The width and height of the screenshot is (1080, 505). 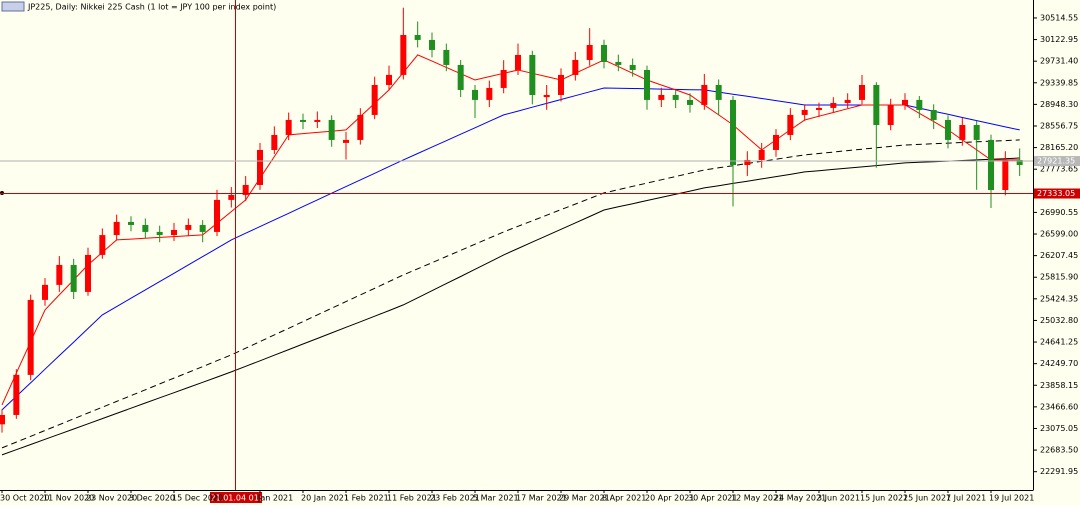 I want to click on bid-box, so click(x=1057, y=161).